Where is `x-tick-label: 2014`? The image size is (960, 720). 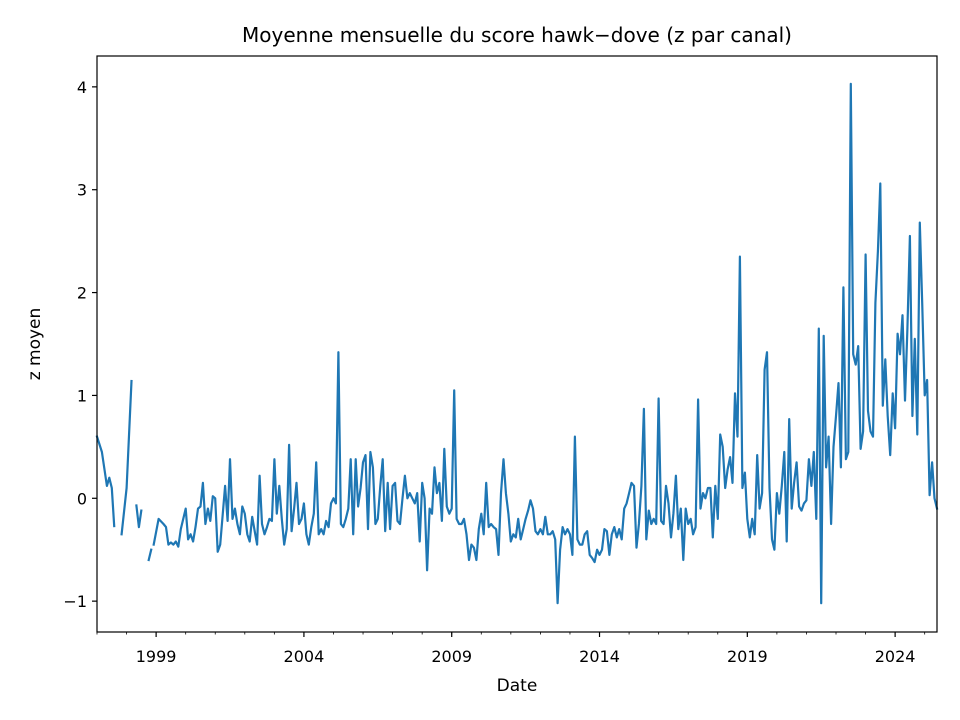
x-tick-label: 2014 is located at coordinates (599, 656).